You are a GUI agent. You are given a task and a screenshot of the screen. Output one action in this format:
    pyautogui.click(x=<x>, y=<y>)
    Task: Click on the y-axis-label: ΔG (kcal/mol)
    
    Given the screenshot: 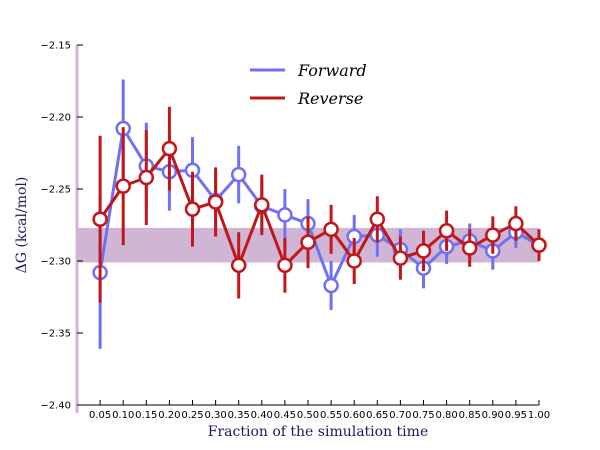 What is the action you would take?
    pyautogui.click(x=22, y=225)
    